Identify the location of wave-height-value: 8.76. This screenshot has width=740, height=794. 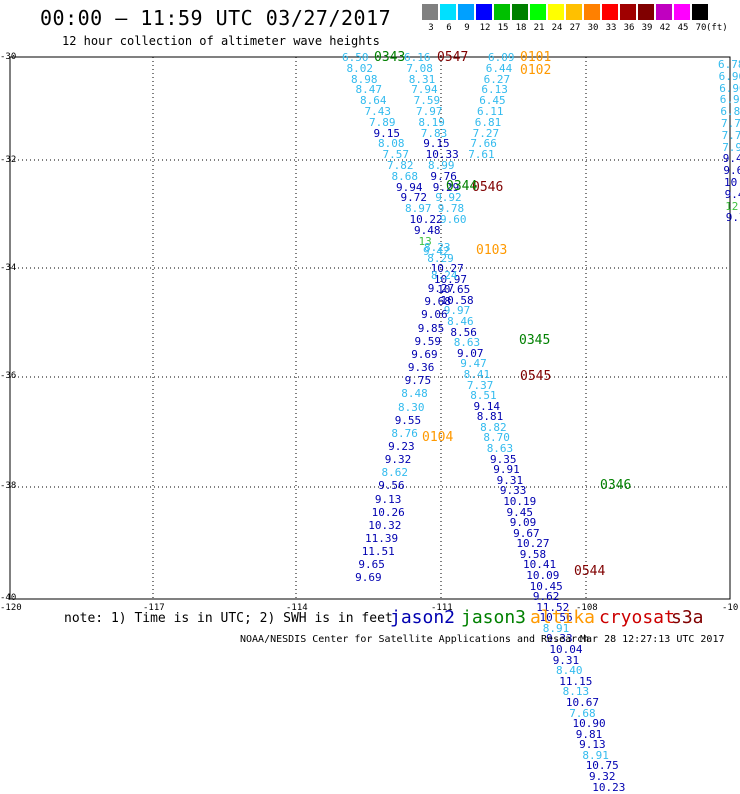
(404, 433).